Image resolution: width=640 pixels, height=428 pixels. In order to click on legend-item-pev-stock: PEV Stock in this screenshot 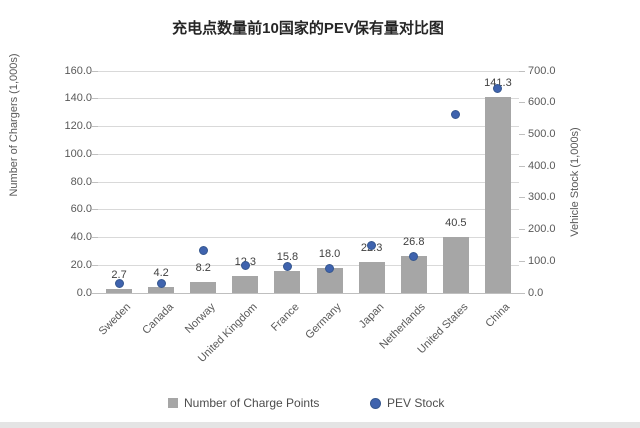, I will do `click(407, 403)`.